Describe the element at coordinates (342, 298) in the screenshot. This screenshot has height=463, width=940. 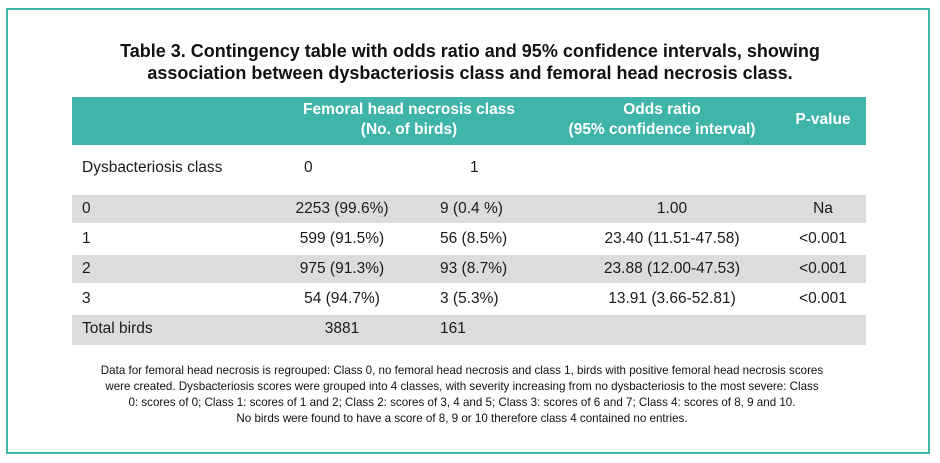
I see `cell-fhn-0: 54 (94.7%)` at that location.